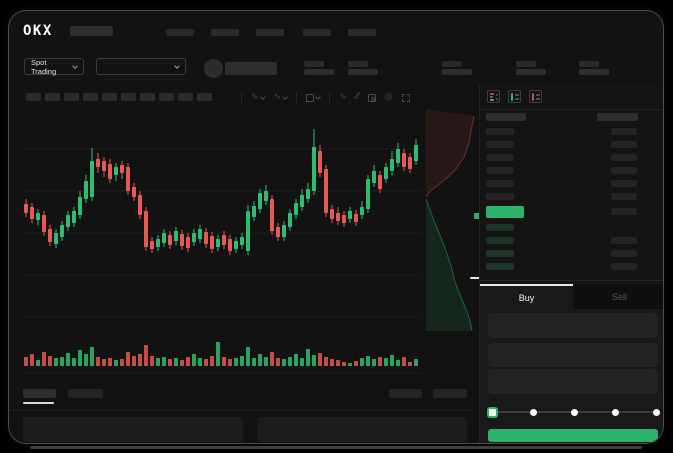 Image resolution: width=673 pixels, height=453 pixels. I want to click on last-price-badge, so click(505, 212).